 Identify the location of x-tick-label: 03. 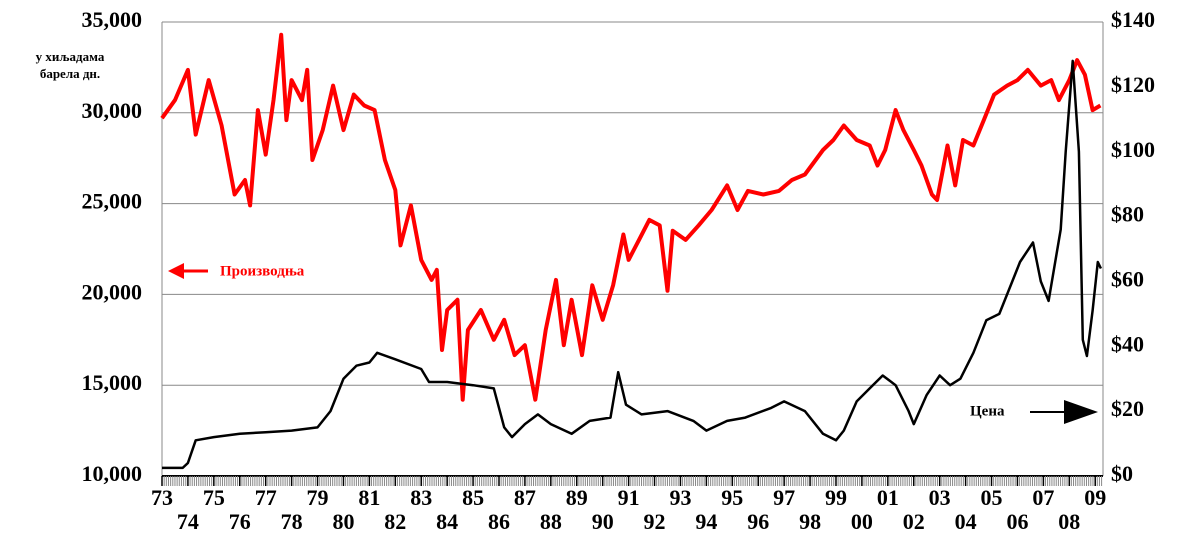
(940, 497).